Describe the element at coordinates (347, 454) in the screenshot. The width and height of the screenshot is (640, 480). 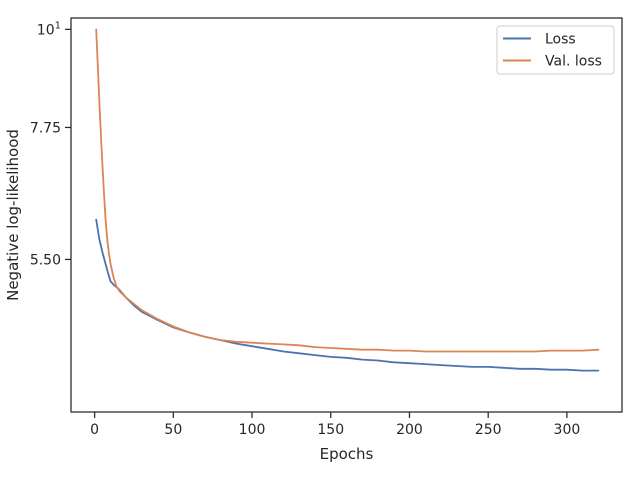
I see `x-axis-title: Epochs` at that location.